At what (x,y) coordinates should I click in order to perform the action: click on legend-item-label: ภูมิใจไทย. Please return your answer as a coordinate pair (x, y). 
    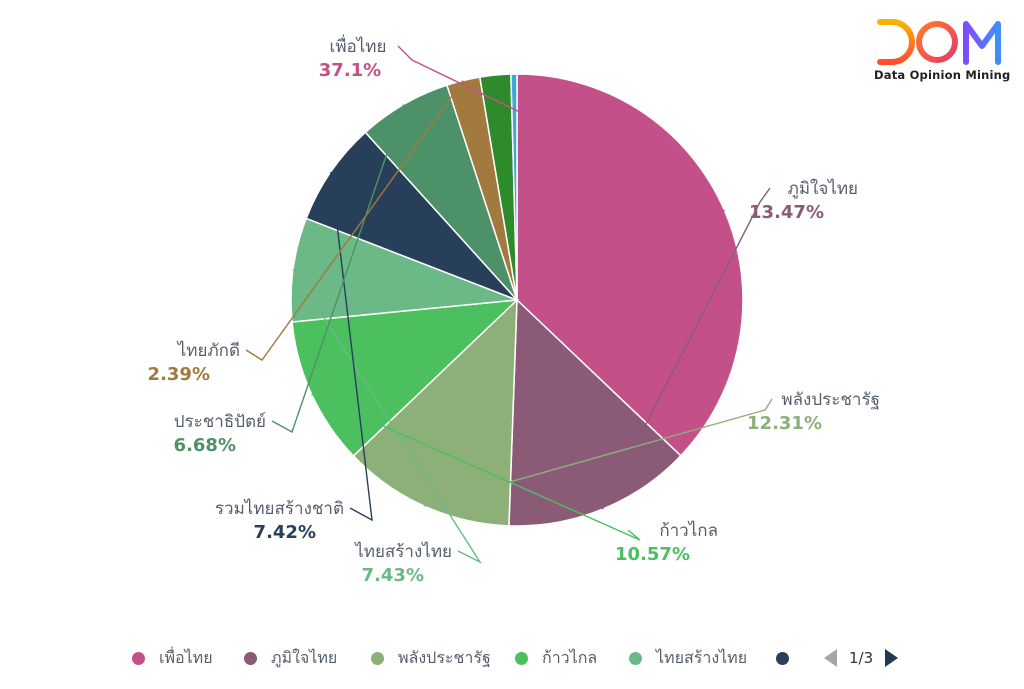
    Looking at the image, I should click on (304, 657).